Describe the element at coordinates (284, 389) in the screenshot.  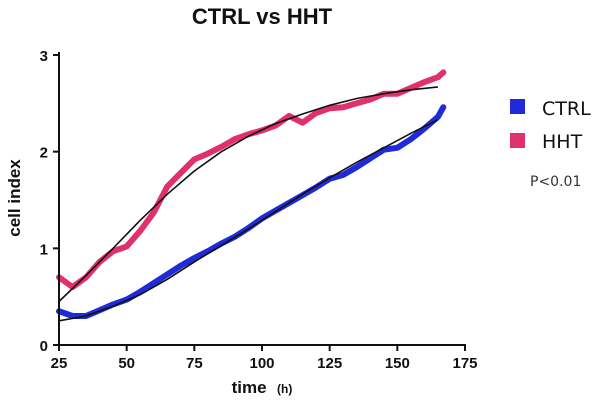
I see `x-axis-unit: (h)` at that location.